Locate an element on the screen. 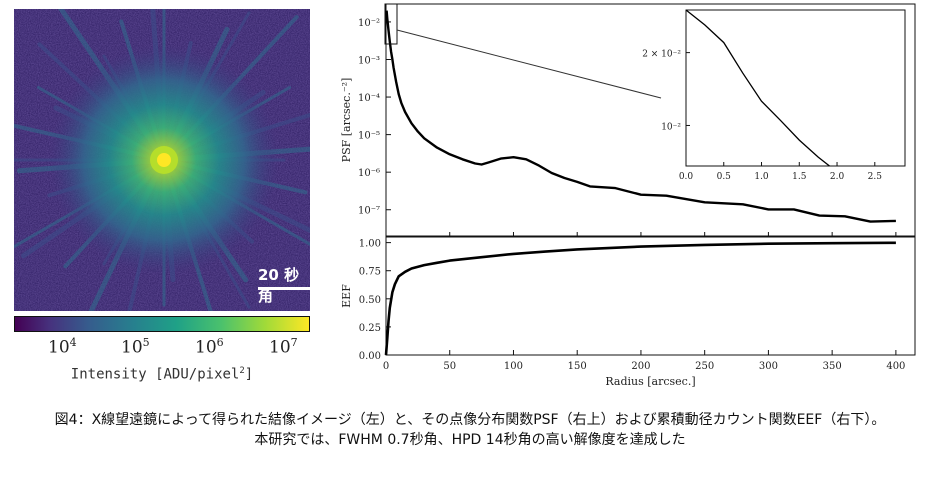 The image size is (940, 479). eef-x-tick-label: 400 is located at coordinates (895, 366).